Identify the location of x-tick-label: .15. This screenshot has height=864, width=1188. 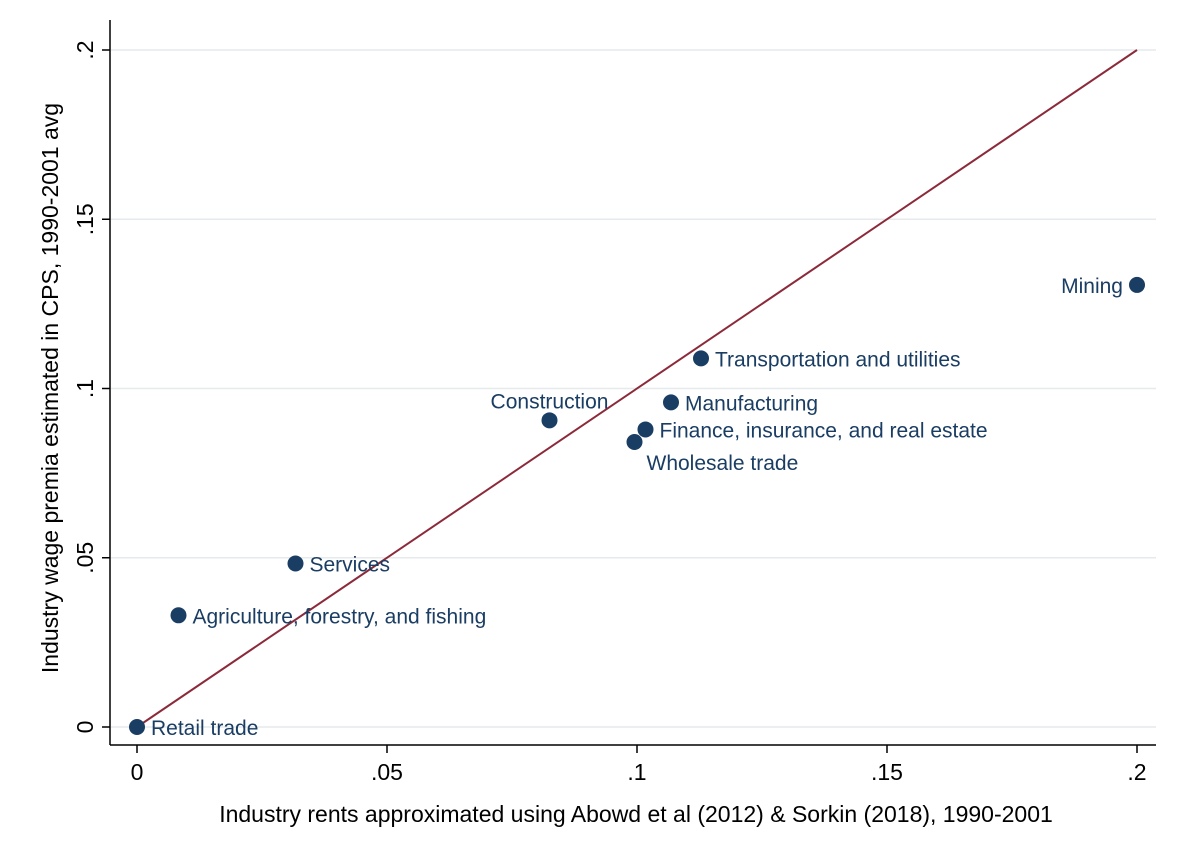
(887, 772).